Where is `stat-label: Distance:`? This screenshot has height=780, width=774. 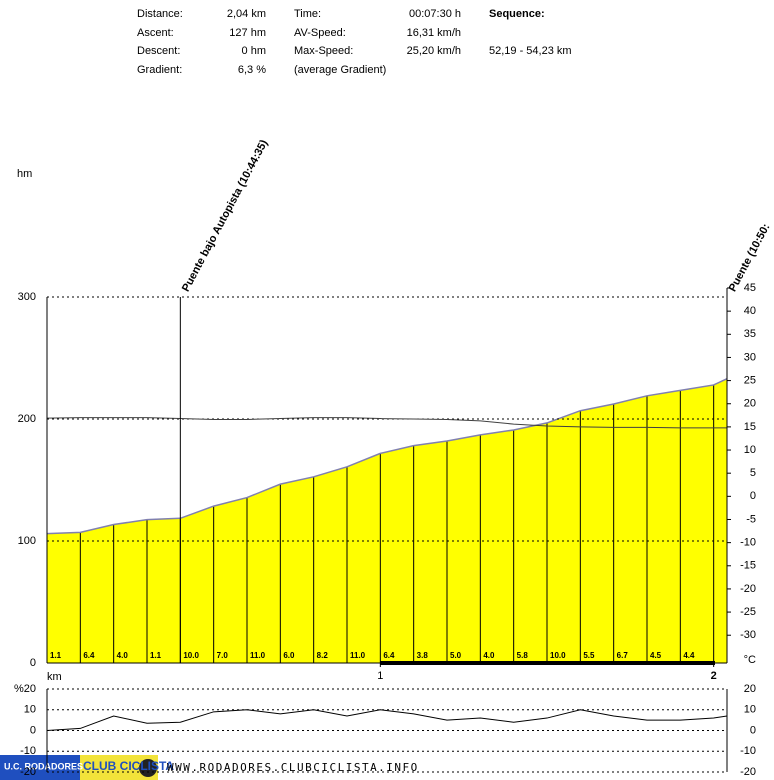 stat-label: Distance: is located at coordinates (160, 14).